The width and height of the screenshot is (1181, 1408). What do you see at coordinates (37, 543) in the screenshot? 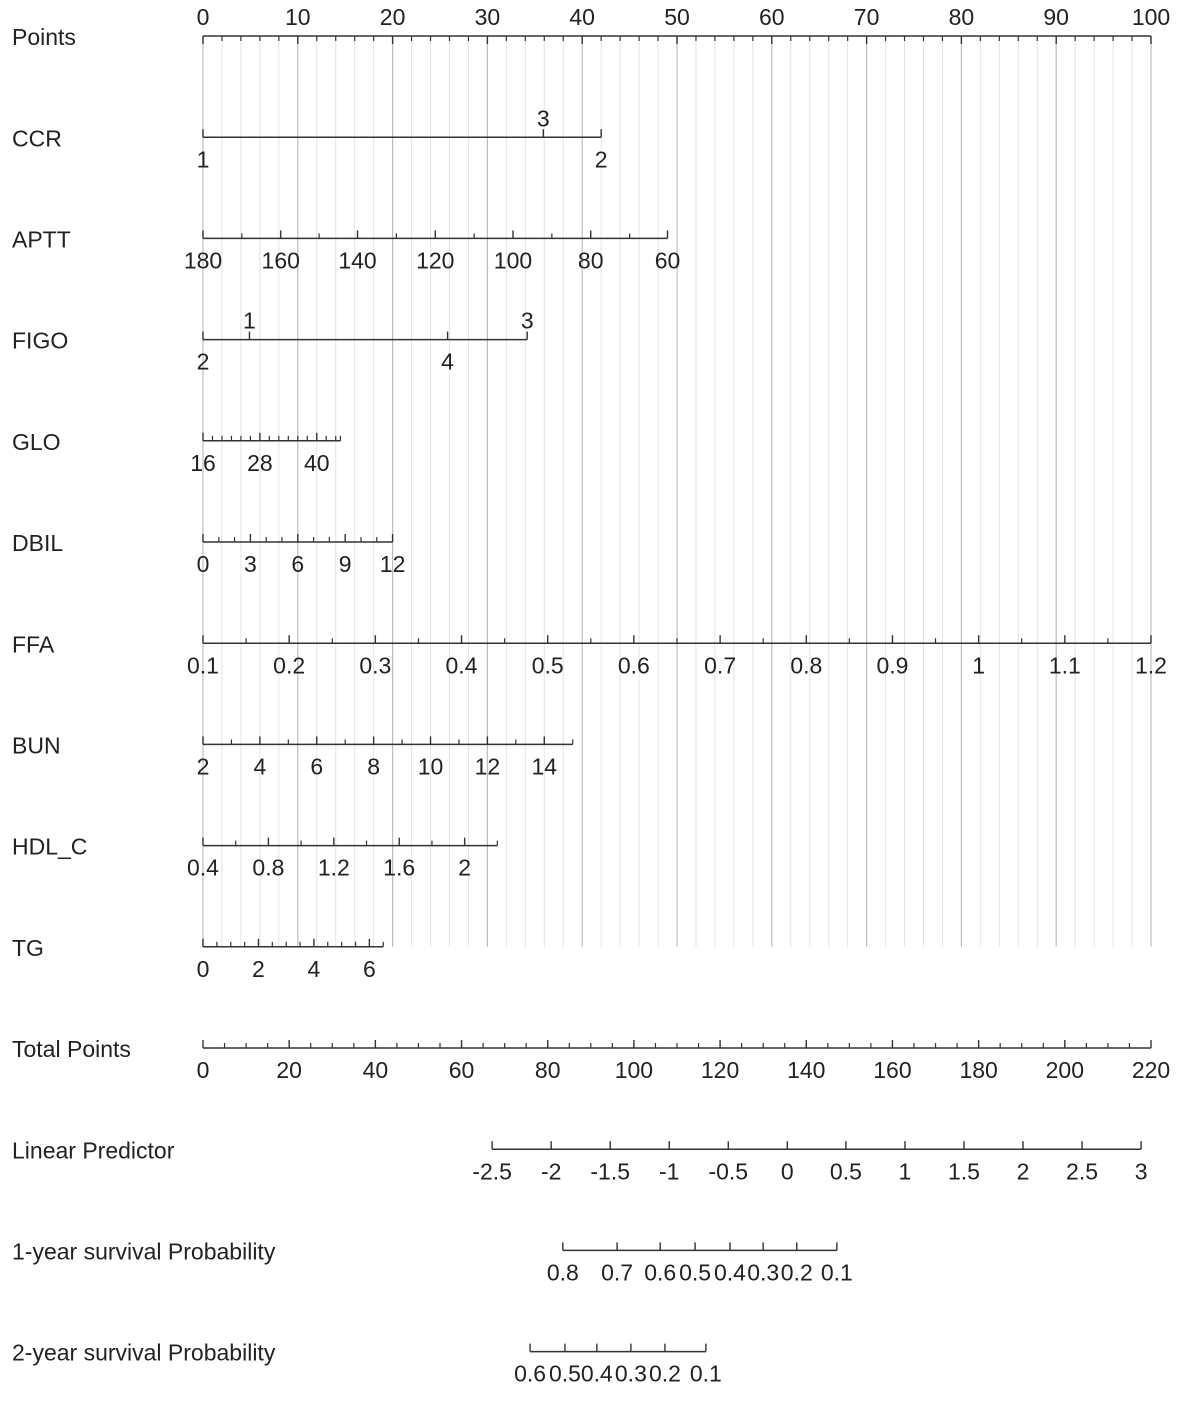
I see `row-label: DBIL` at bounding box center [37, 543].